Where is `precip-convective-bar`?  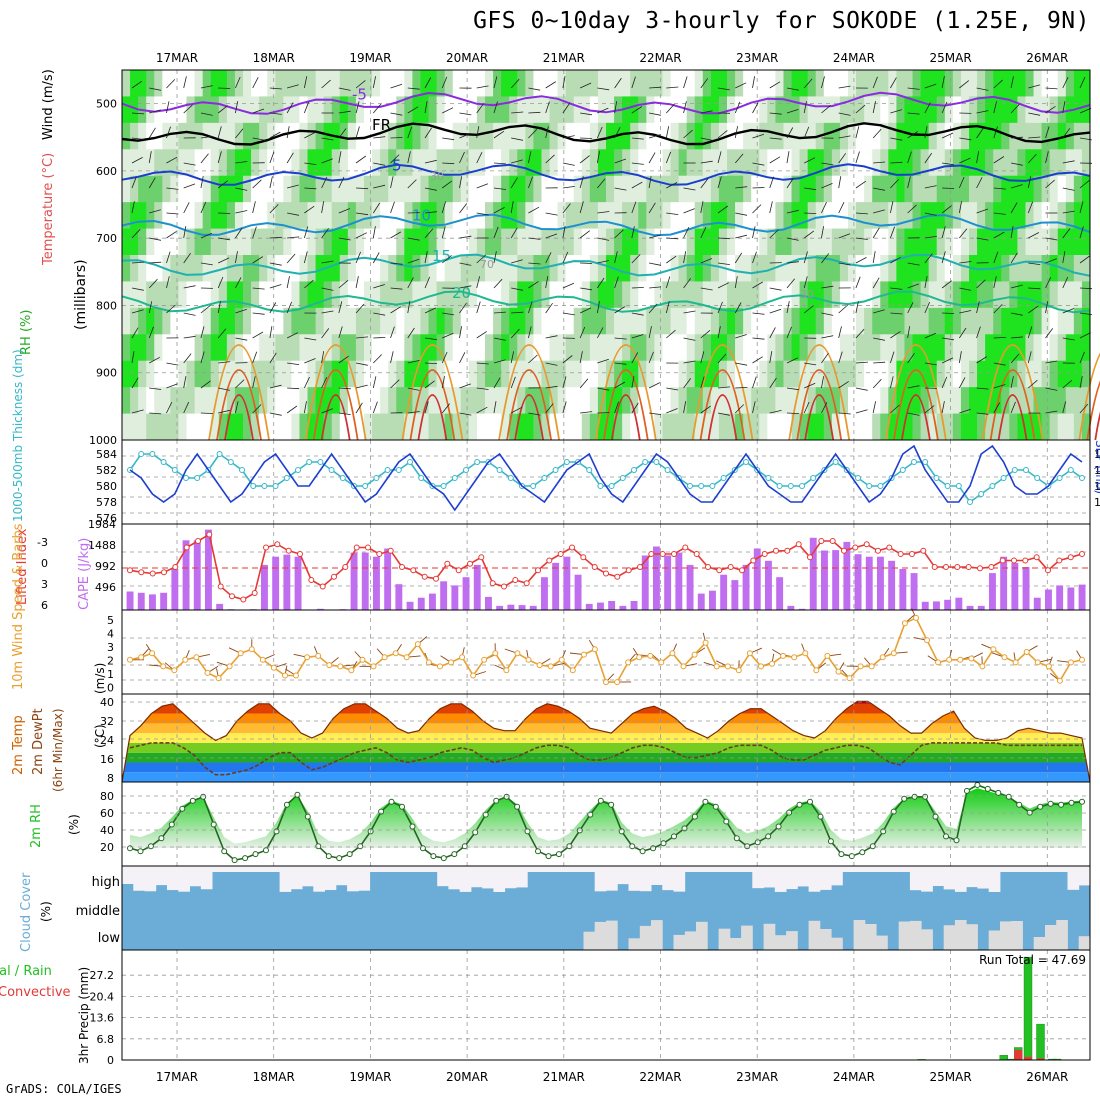
precip-convective-bar is located at coordinates (1028, 1058).